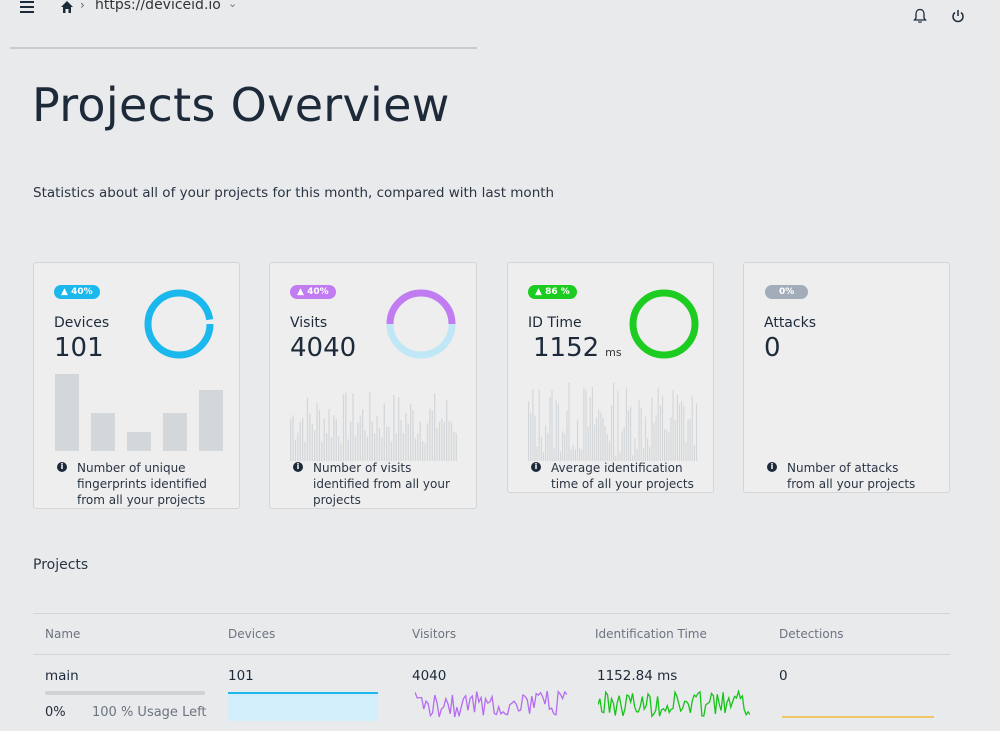 This screenshot has width=1000, height=731. Describe the element at coordinates (920, 16) in the screenshot. I see `bell-icon` at that location.